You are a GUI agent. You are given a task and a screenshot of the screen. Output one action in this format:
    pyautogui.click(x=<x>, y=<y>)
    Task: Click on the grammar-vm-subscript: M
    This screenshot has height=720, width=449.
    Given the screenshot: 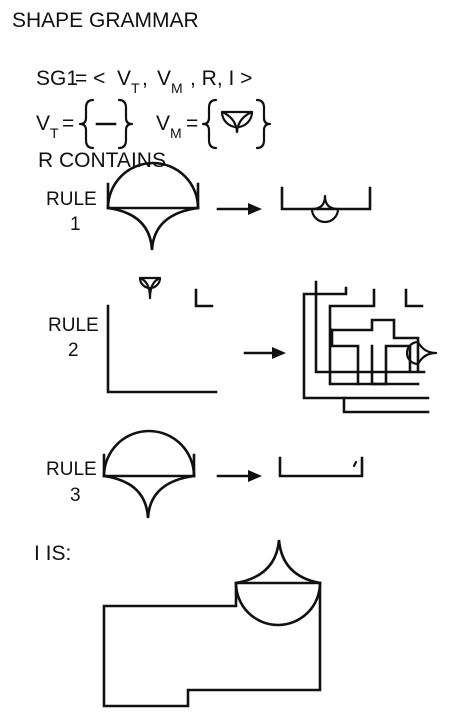 What is the action you would take?
    pyautogui.click(x=177, y=88)
    